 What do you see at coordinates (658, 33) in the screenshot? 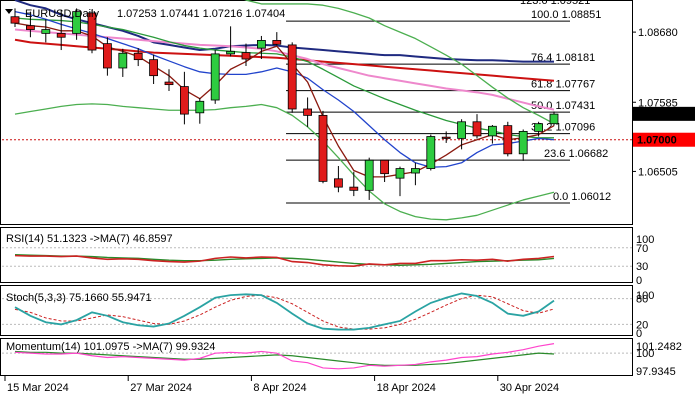
I see `price-tick-label: 1.08680` at bounding box center [658, 33].